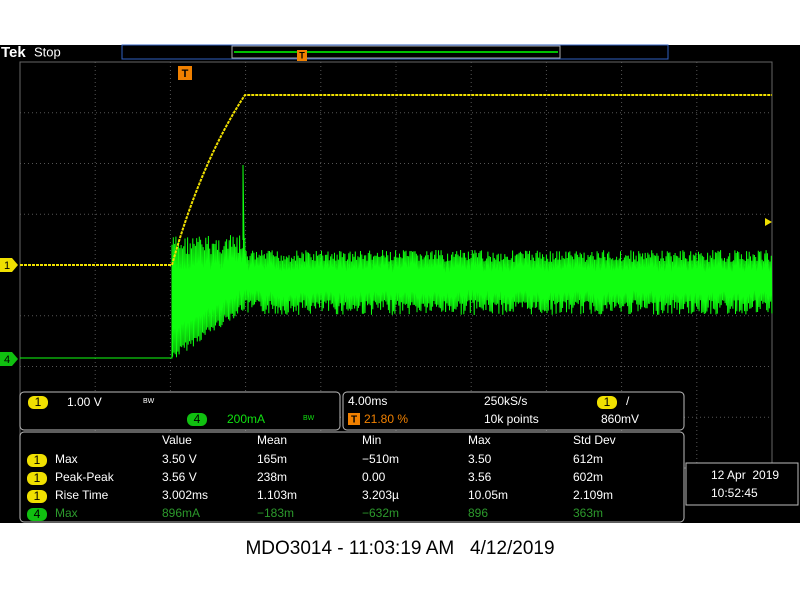 Image resolution: width=800 pixels, height=600 pixels. I want to click on measurement-cell: 3.56 V, so click(179, 477).